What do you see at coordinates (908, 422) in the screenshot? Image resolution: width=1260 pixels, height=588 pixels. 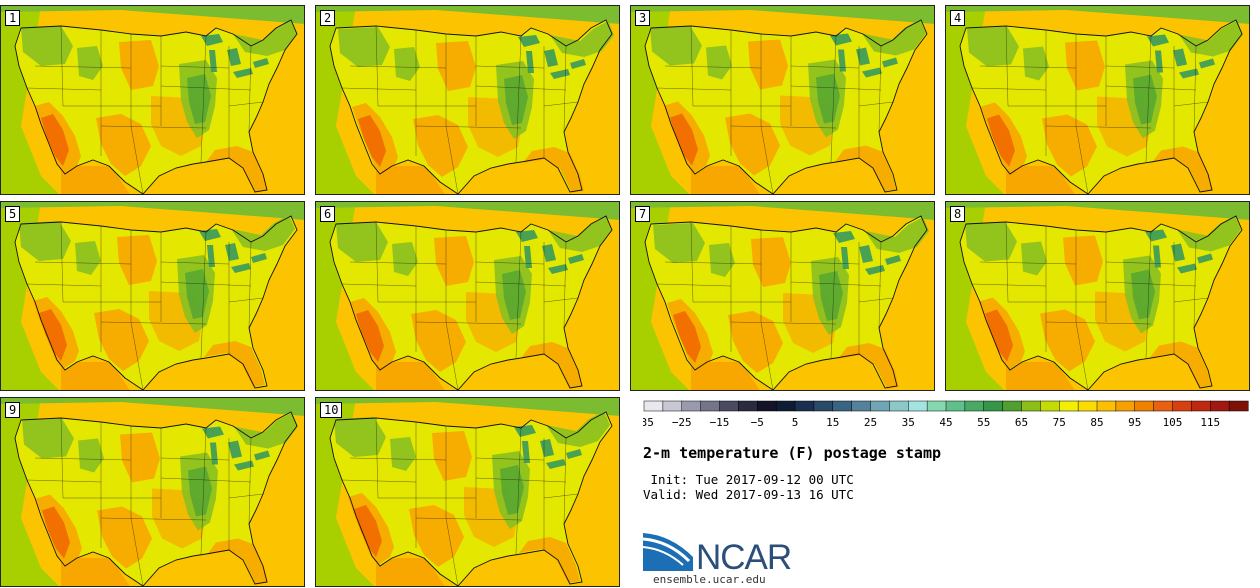 I see `colorbar-tick-label: 35` at bounding box center [908, 422].